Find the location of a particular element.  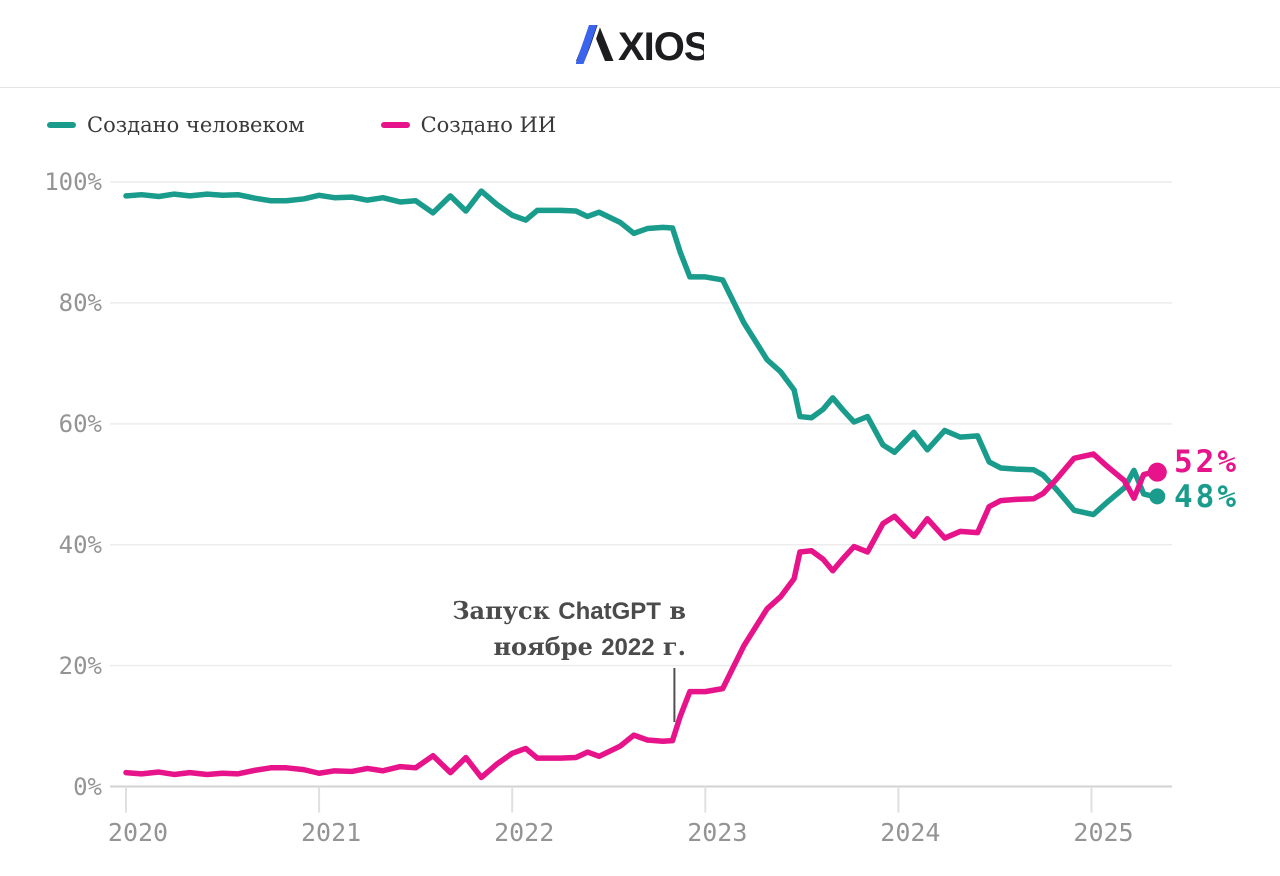

header: XIOS is located at coordinates (640, 44).